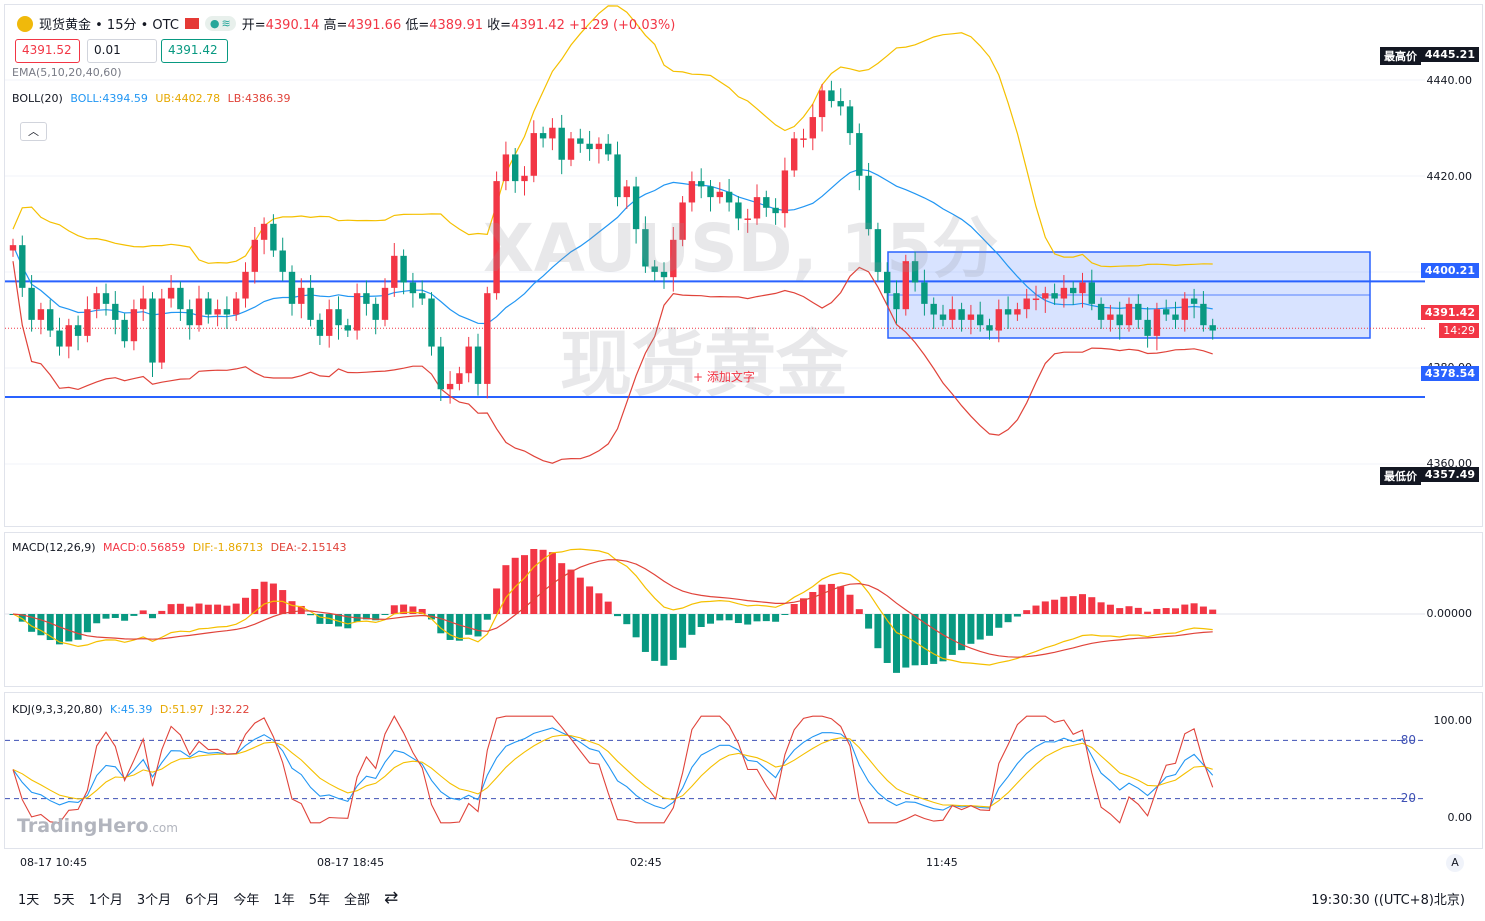 Image resolution: width=1485 pixels, height=921 pixels. Describe the element at coordinates (122, 51) in the screenshot. I see `quantity-input: 0.01` at that location.